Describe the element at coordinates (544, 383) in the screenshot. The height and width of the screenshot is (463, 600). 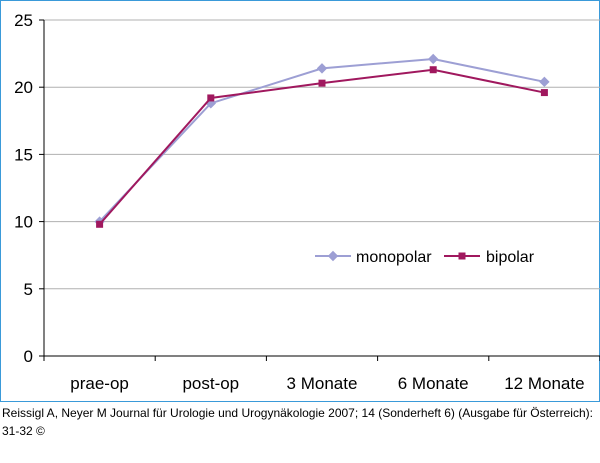
I see `x-tick-label: 12 Monate` at that location.